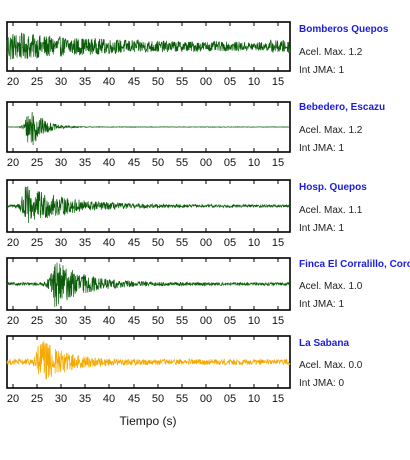 Image resolution: width=410 pixels, height=460 pixels. Describe the element at coordinates (344, 29) in the screenshot. I see `station-name: Bomberos Quepos` at that location.